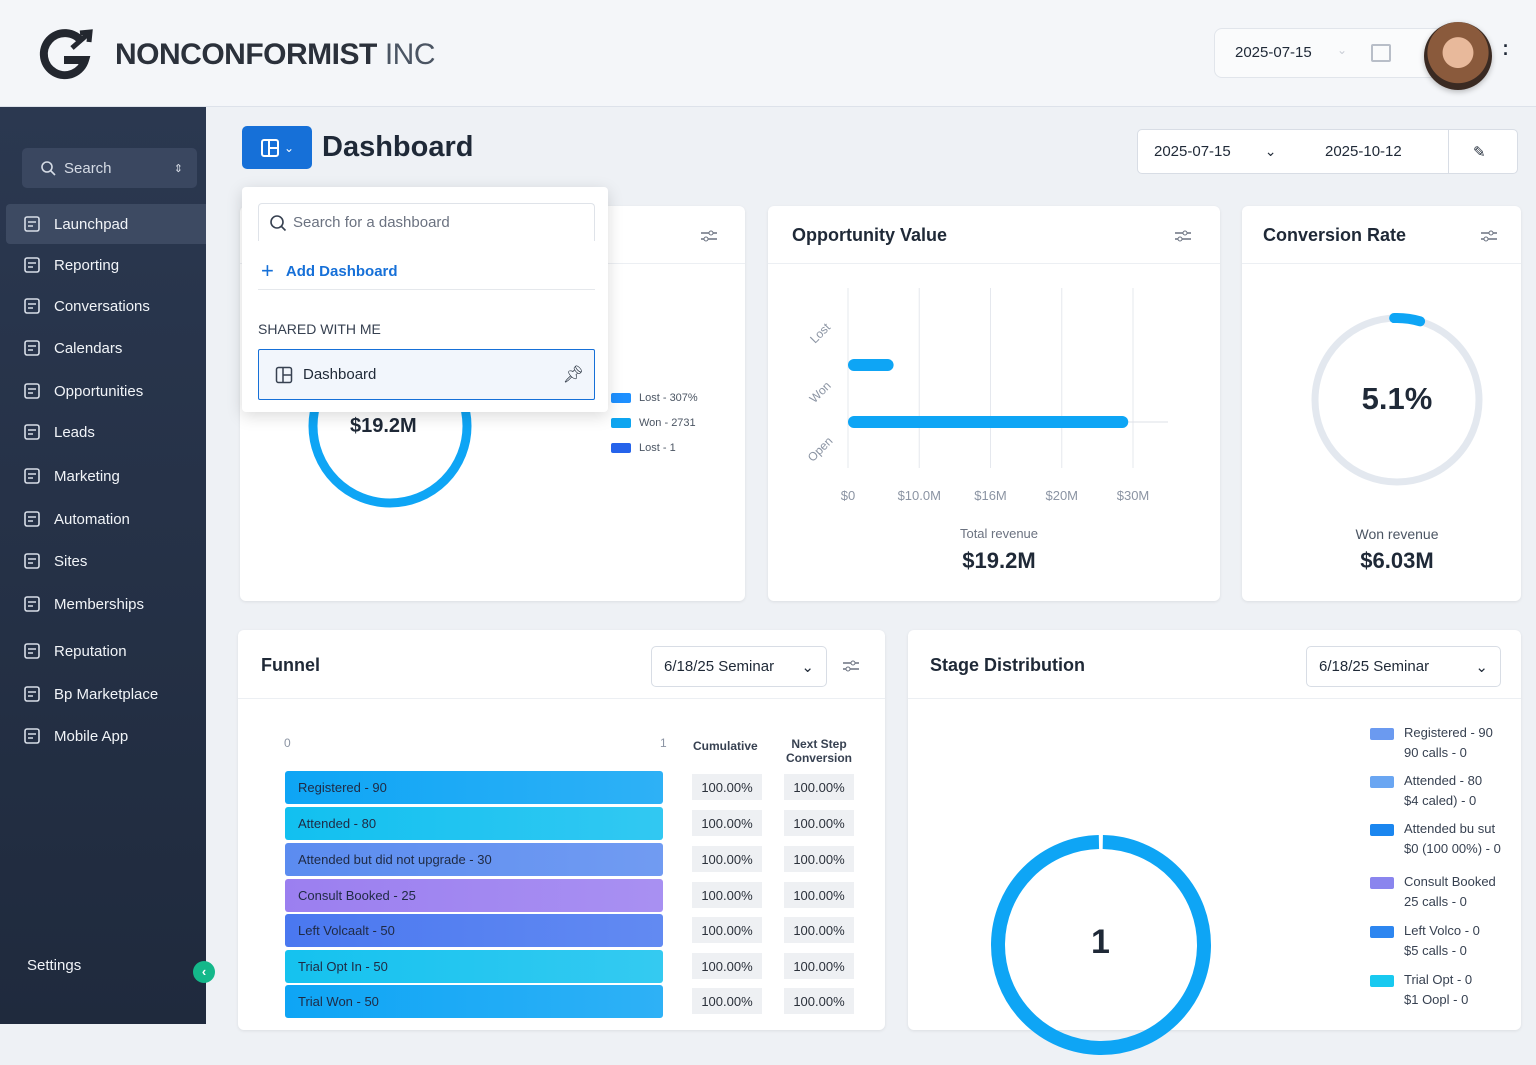 The height and width of the screenshot is (1065, 1536). I want to click on legend-text: Trial Opt - 0 $1 Oopl - 0, so click(1438, 990).